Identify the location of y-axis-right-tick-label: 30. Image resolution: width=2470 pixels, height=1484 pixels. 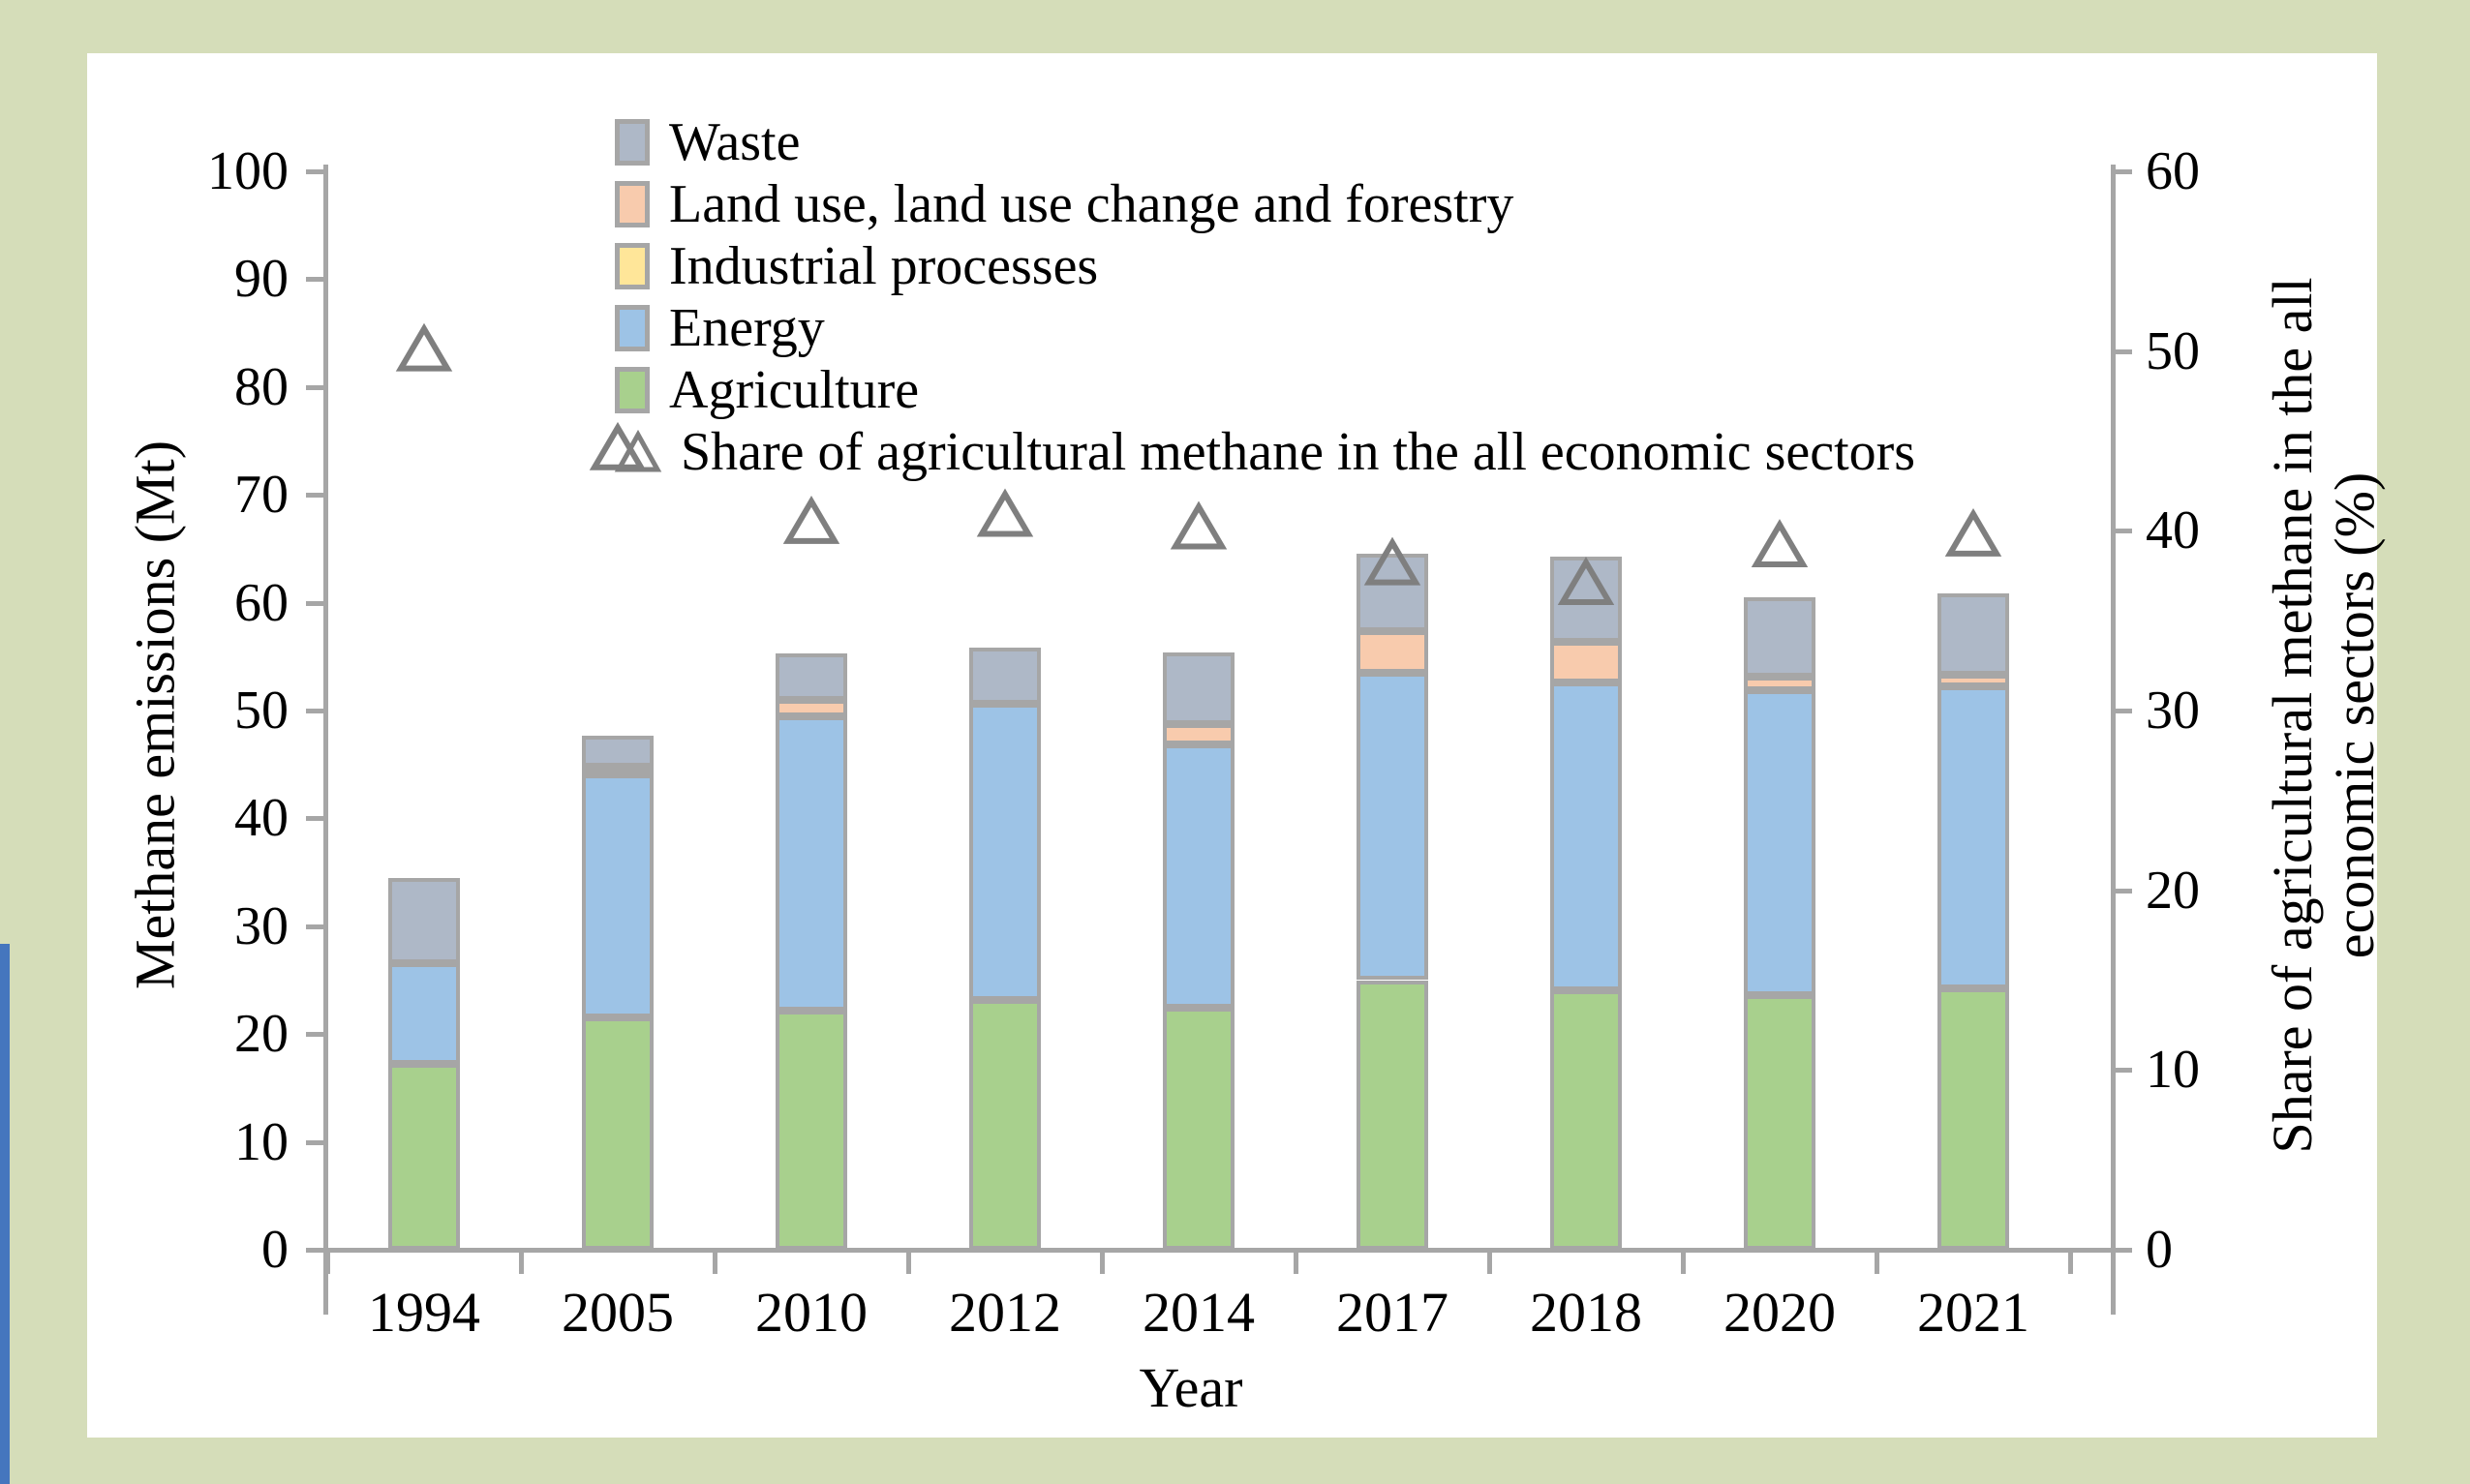
(2173, 711).